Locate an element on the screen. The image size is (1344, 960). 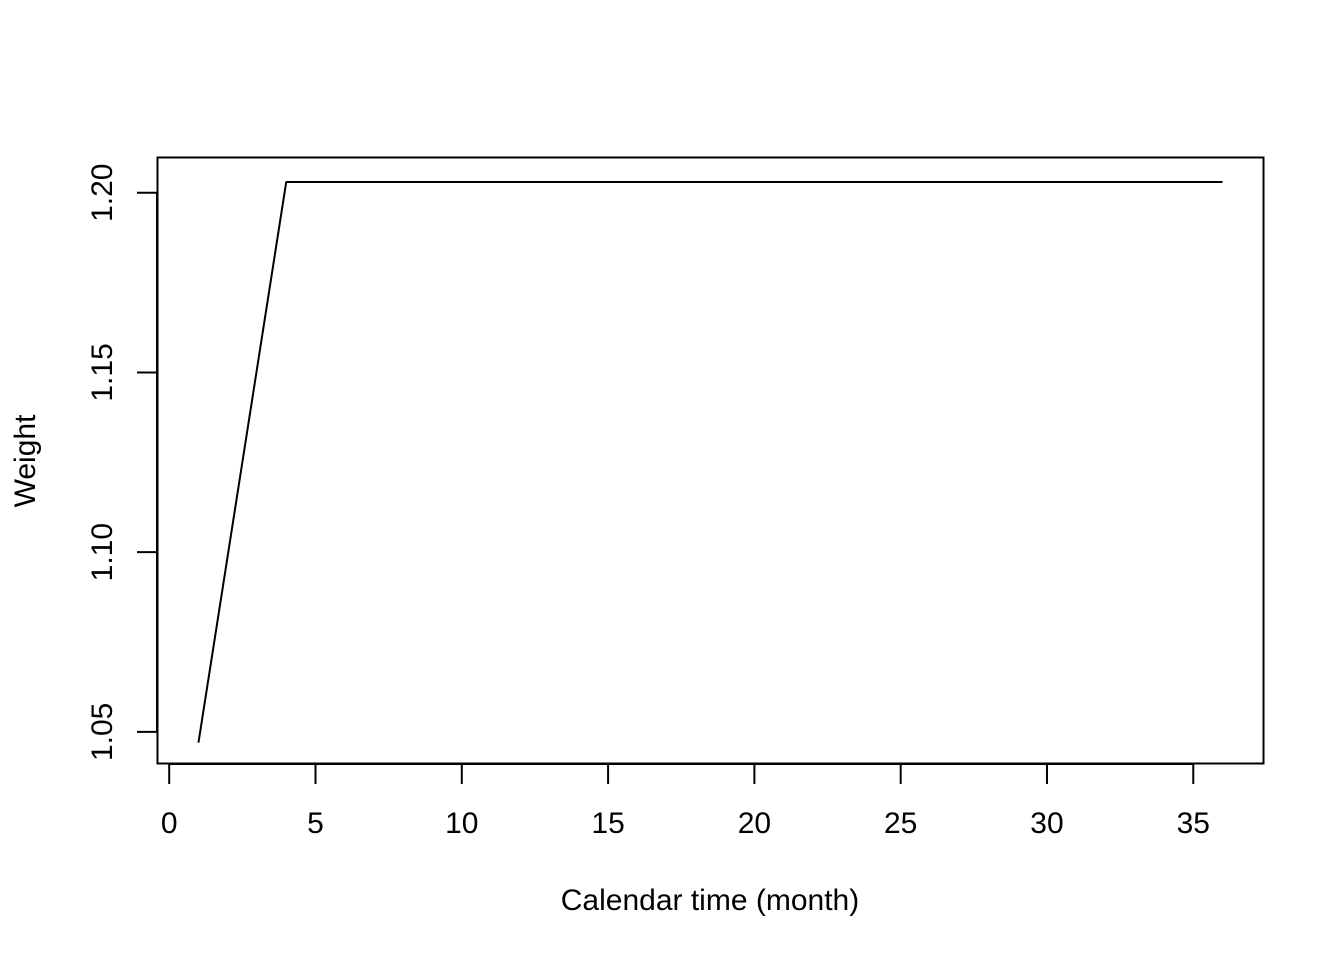
x-tick-label: 5 is located at coordinates (315, 823).